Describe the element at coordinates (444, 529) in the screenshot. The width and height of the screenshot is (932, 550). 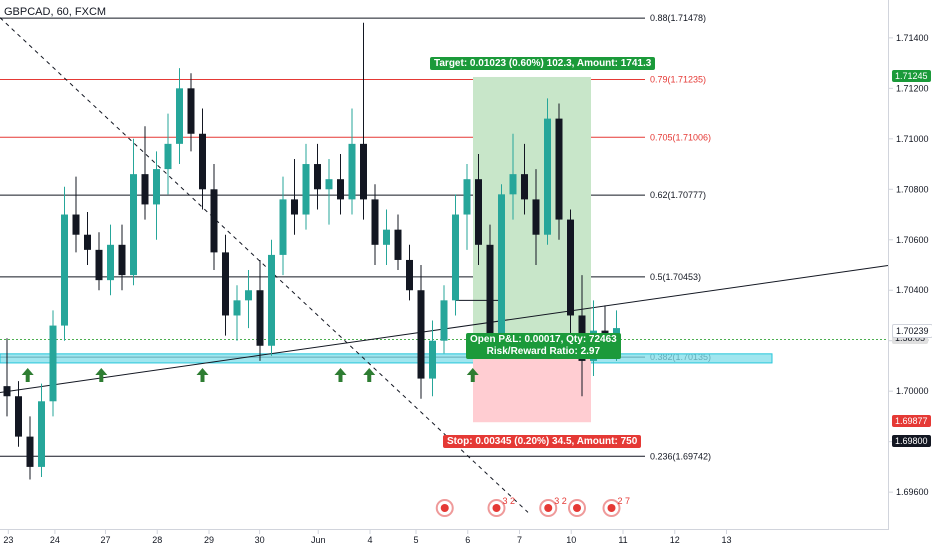
I see `time-axis-border` at that location.